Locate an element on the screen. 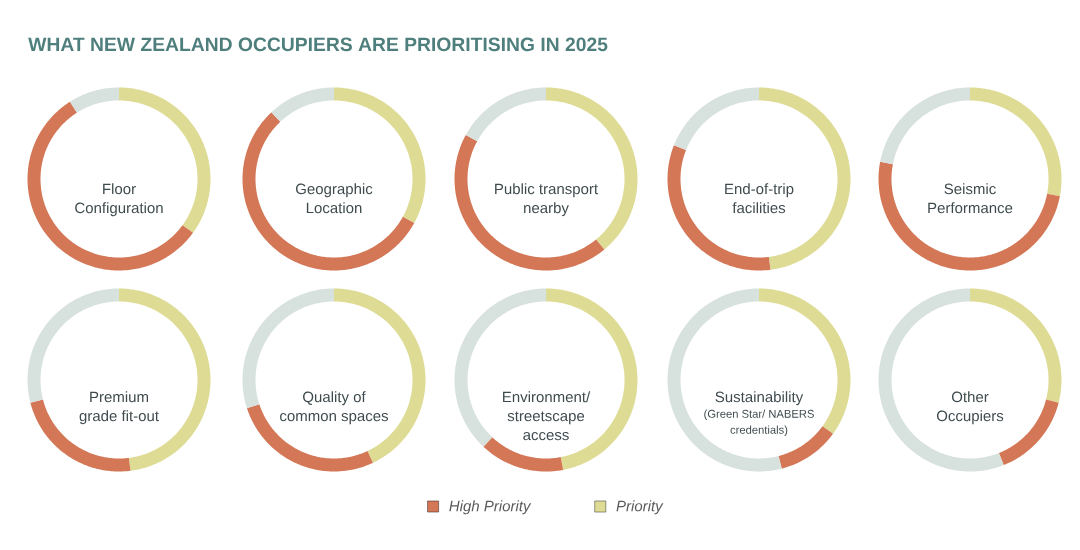 Image resolution: width=1080 pixels, height=550 pixels. text: WHAT NEW ZEALAND OCCUPIERS ARE PRIORITISING IN 2025 is located at coordinates (318, 44).